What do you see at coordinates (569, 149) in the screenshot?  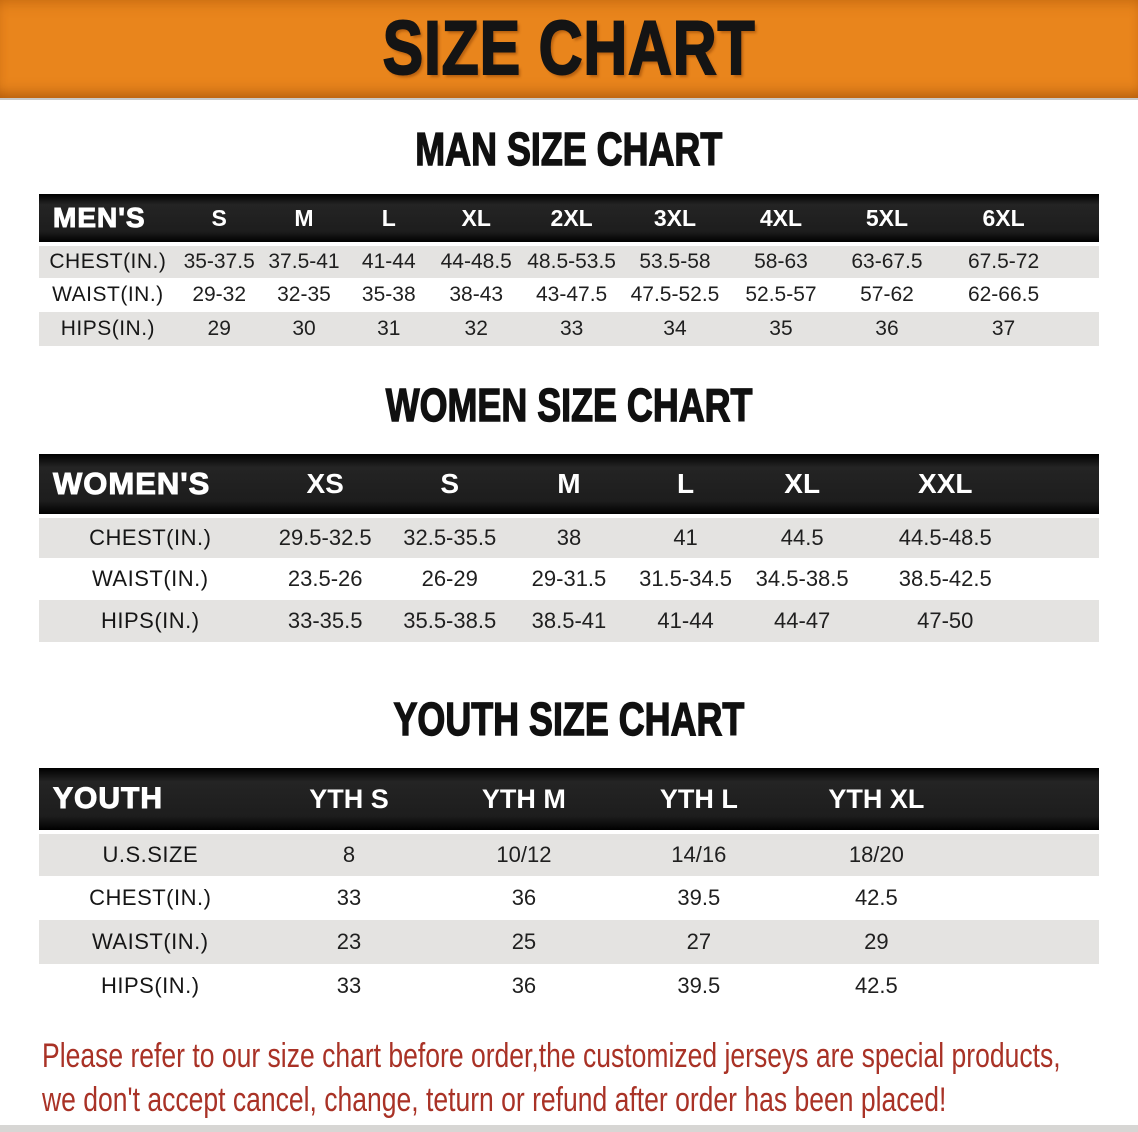 I see `men-section-heading: MAN SIZE CHART` at bounding box center [569, 149].